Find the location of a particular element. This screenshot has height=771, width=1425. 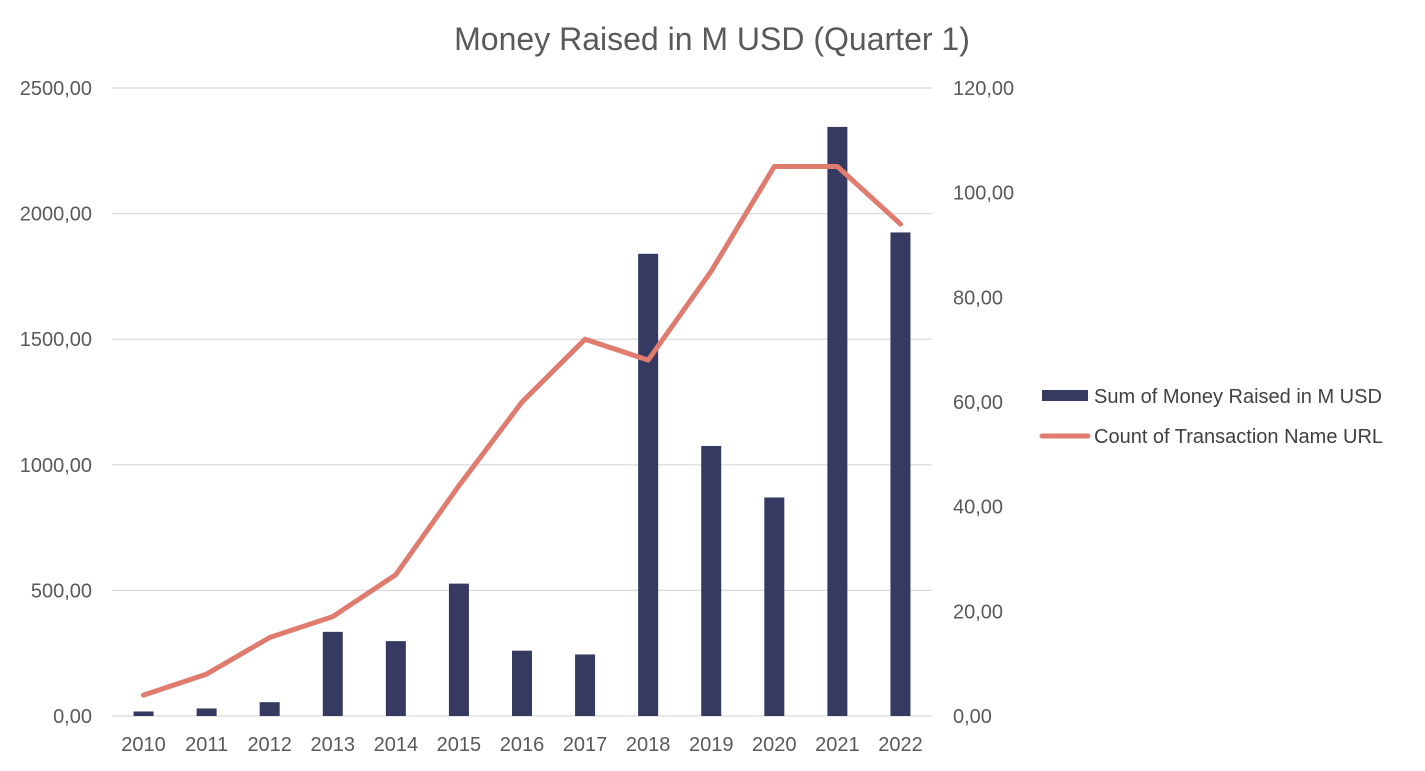

legend-label-bar: Sum of Money Raised in M USD is located at coordinates (1238, 397).